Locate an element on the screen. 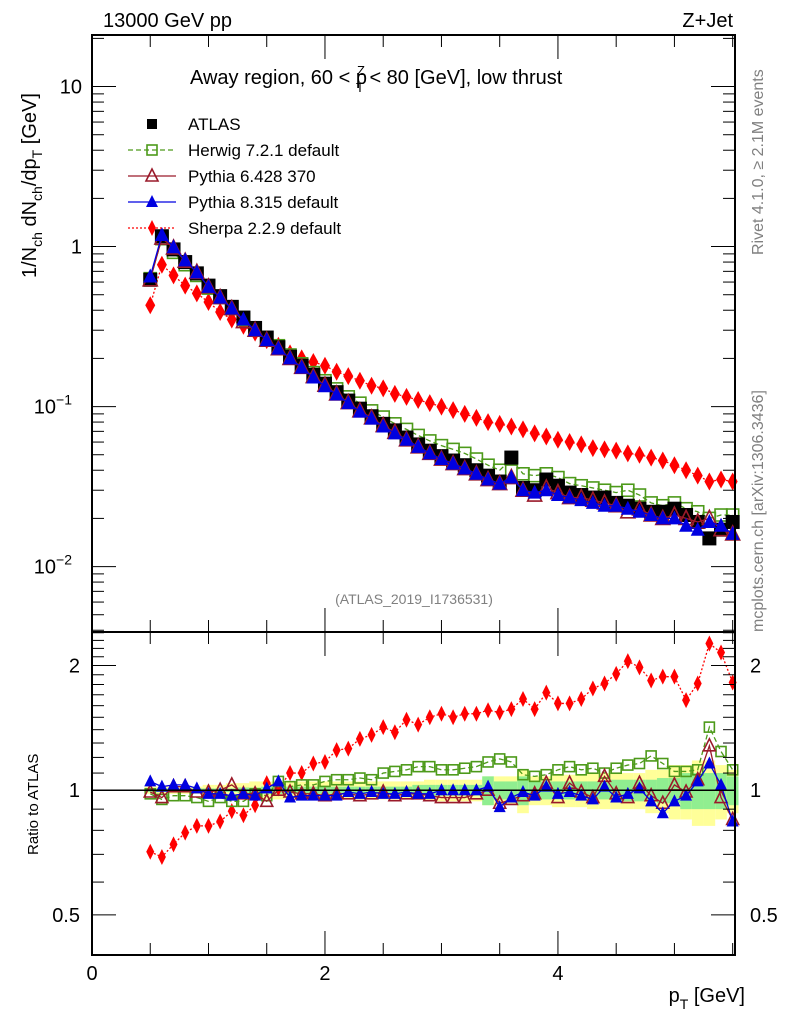  y-tick-label-main: 1 is located at coordinates (76, 248).